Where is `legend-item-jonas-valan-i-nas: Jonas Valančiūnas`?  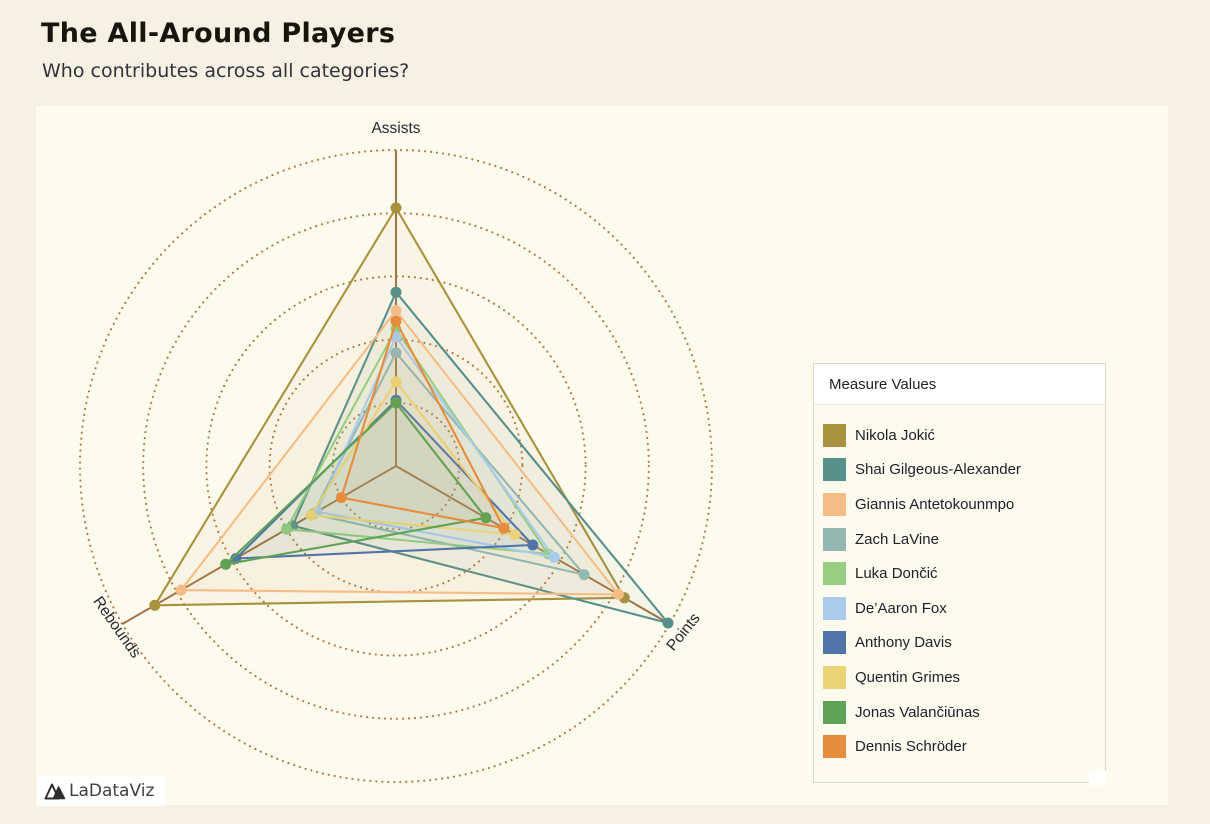
legend-item-jonas-valan-i-nas: Jonas Valančiūnas is located at coordinates (964, 712).